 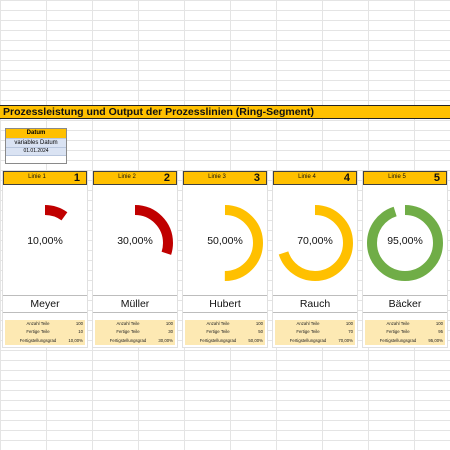 What do you see at coordinates (170, 332) in the screenshot?
I see `stat-value: 30` at bounding box center [170, 332].